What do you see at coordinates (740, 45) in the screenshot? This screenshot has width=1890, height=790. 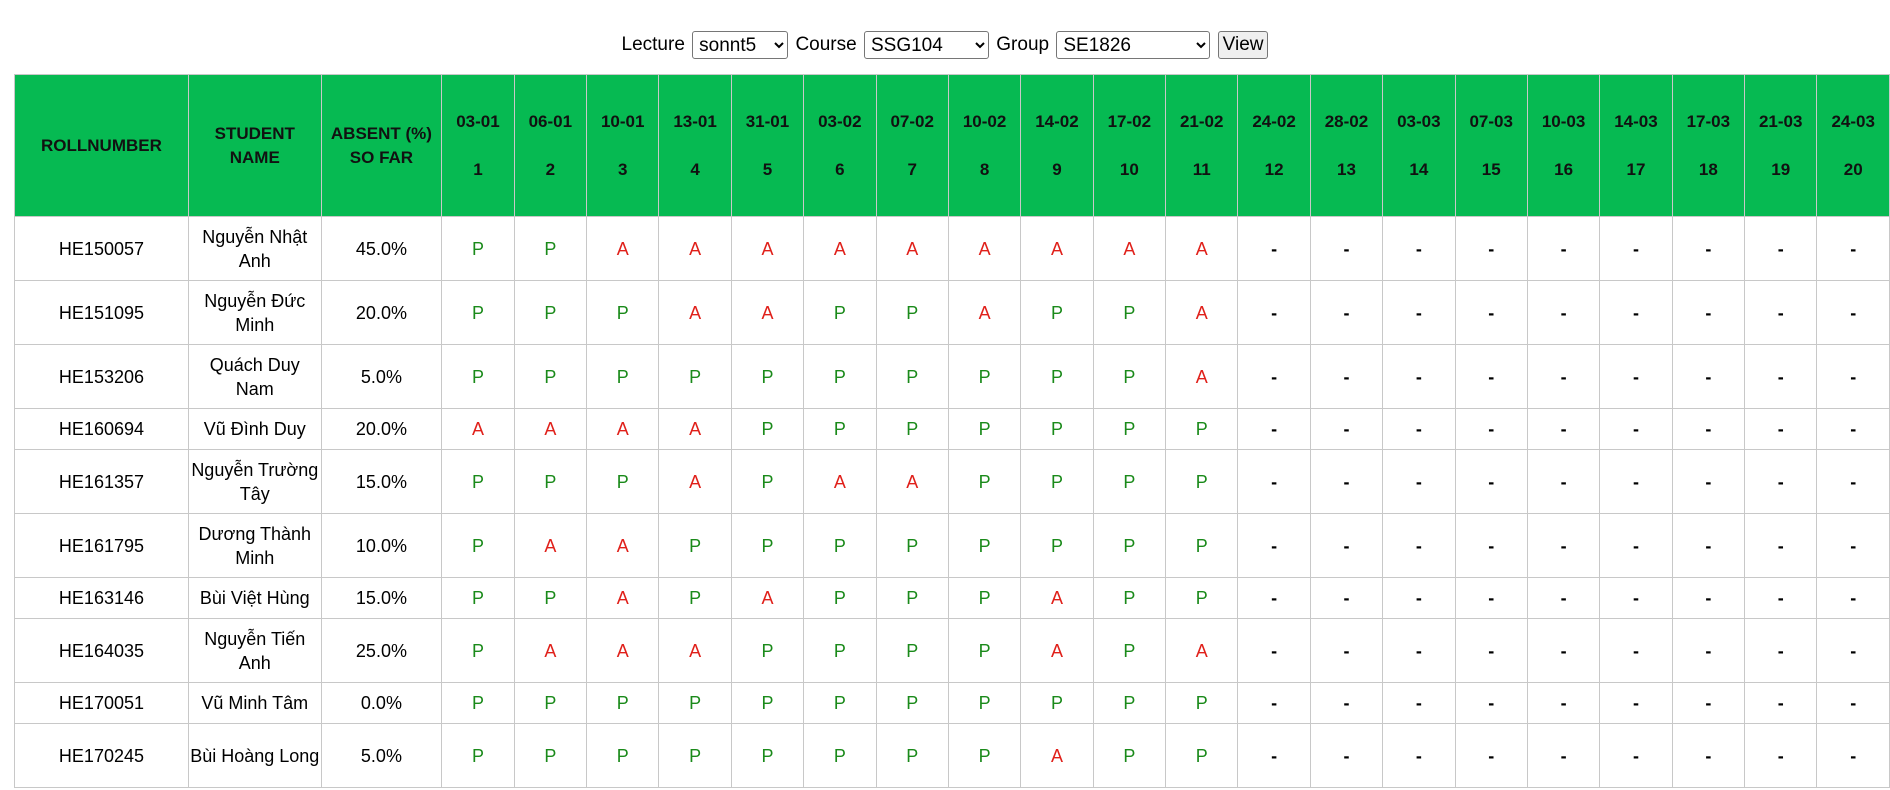 I see `lecture-select: sonnt5` at bounding box center [740, 45].